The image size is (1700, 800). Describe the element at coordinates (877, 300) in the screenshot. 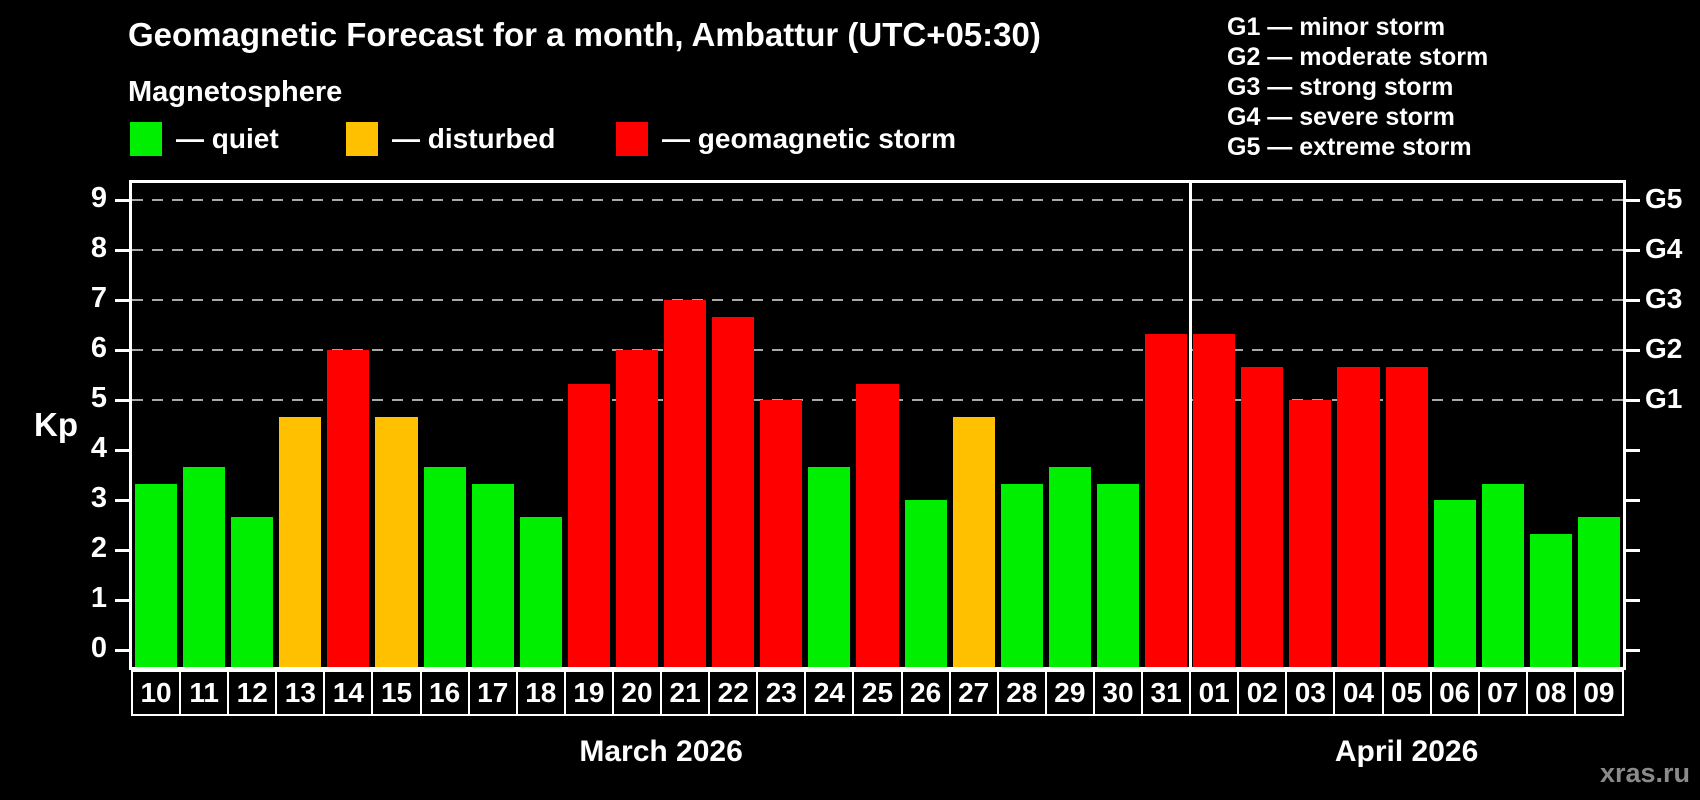

I see `gridline-kp7` at that location.